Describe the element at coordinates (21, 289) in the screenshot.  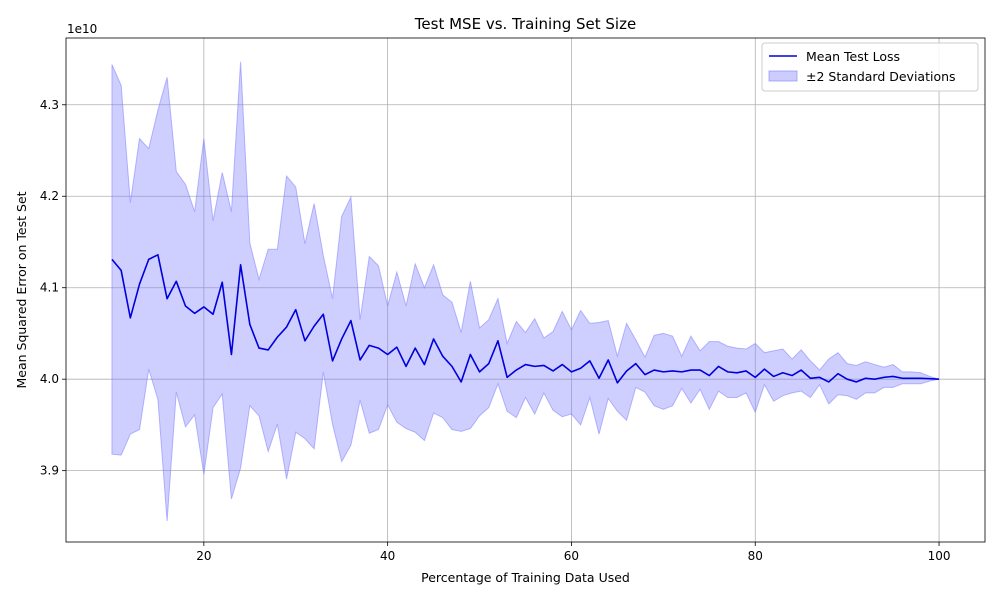
I see `y-axis-label: Mean Squared Error on Test Set` at that location.